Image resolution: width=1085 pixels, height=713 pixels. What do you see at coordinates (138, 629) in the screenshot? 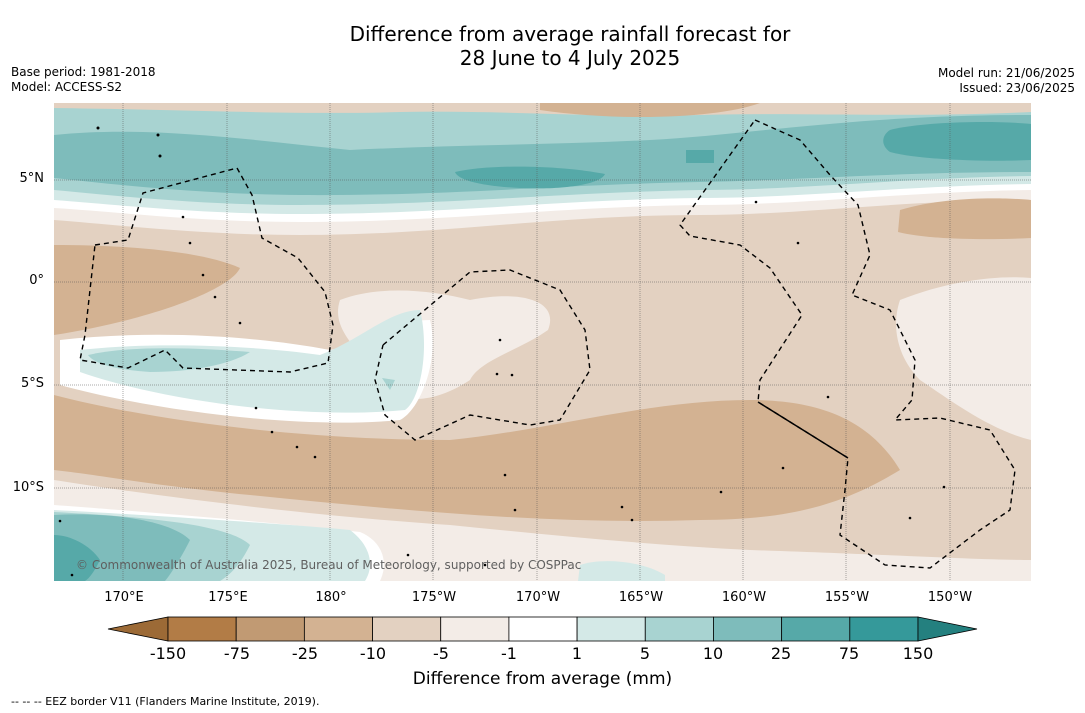
I see `colorbar-arrow-low` at bounding box center [138, 629].